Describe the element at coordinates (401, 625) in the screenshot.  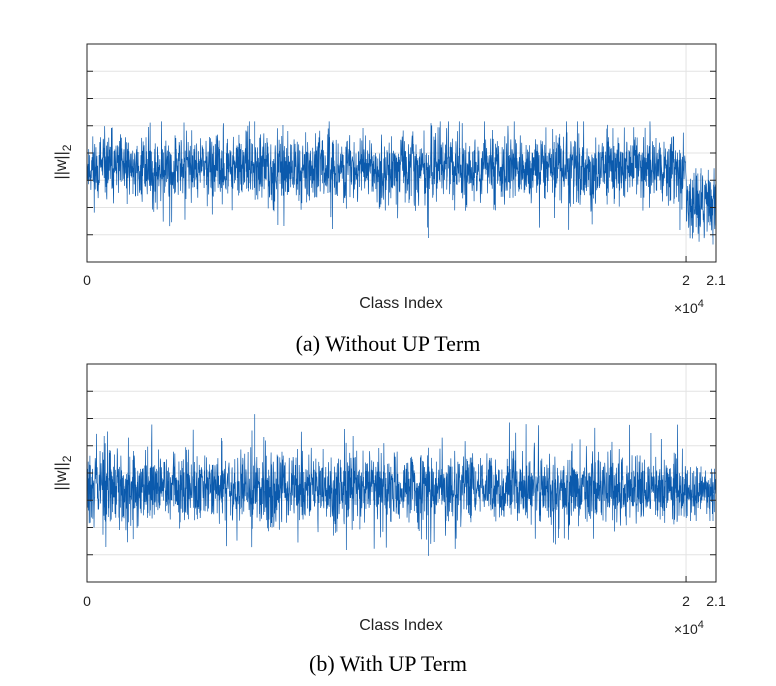
I see `x-axis-label-b: Class Index` at that location.